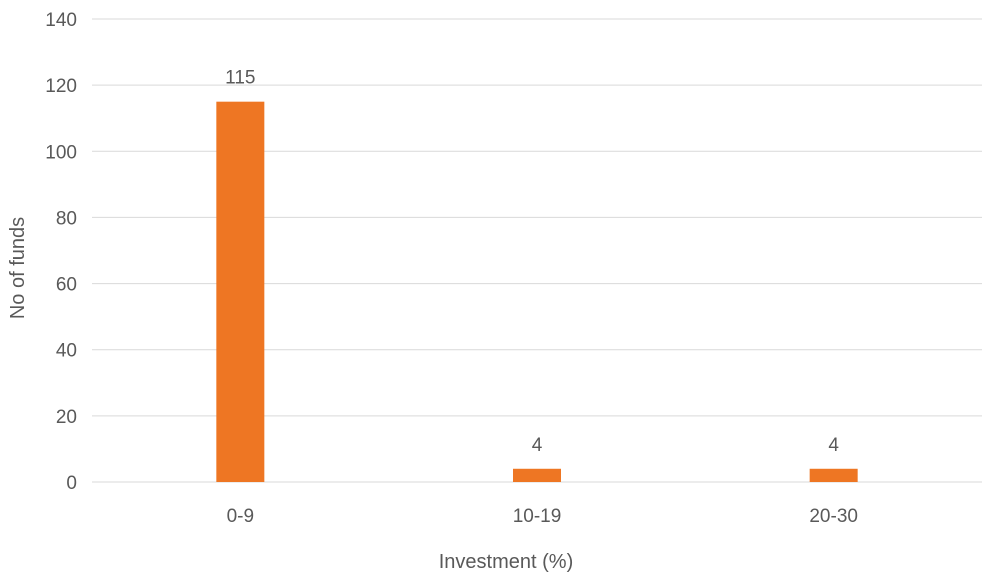 This screenshot has height=579, width=982. Describe the element at coordinates (66, 351) in the screenshot. I see `y-tick-label: 40` at that location.